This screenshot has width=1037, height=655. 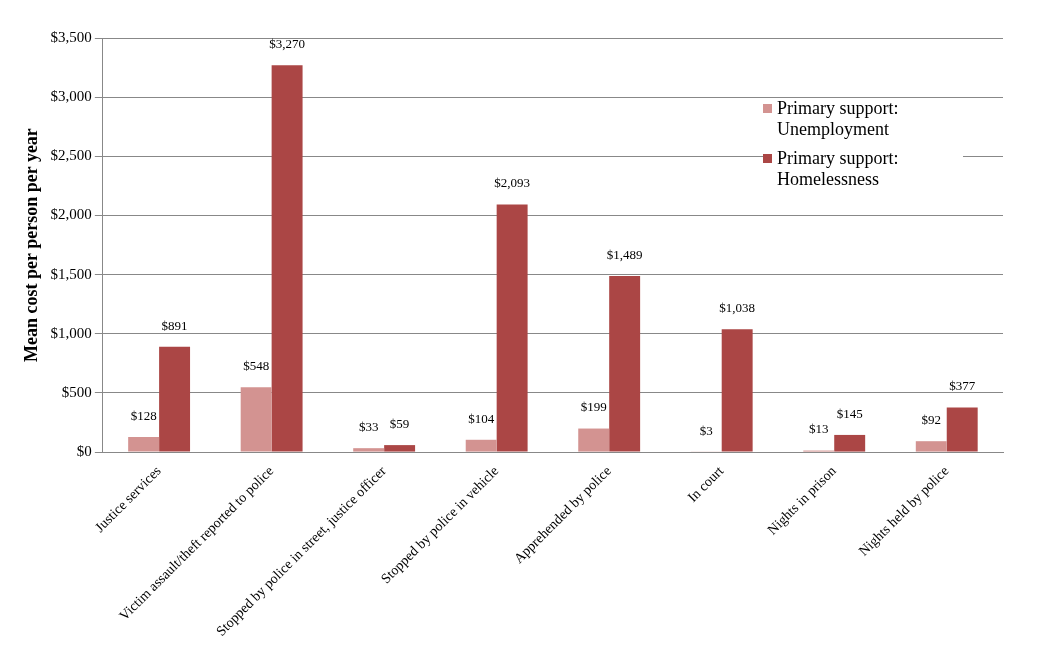 I want to click on data-label: $891, so click(x=174, y=325).